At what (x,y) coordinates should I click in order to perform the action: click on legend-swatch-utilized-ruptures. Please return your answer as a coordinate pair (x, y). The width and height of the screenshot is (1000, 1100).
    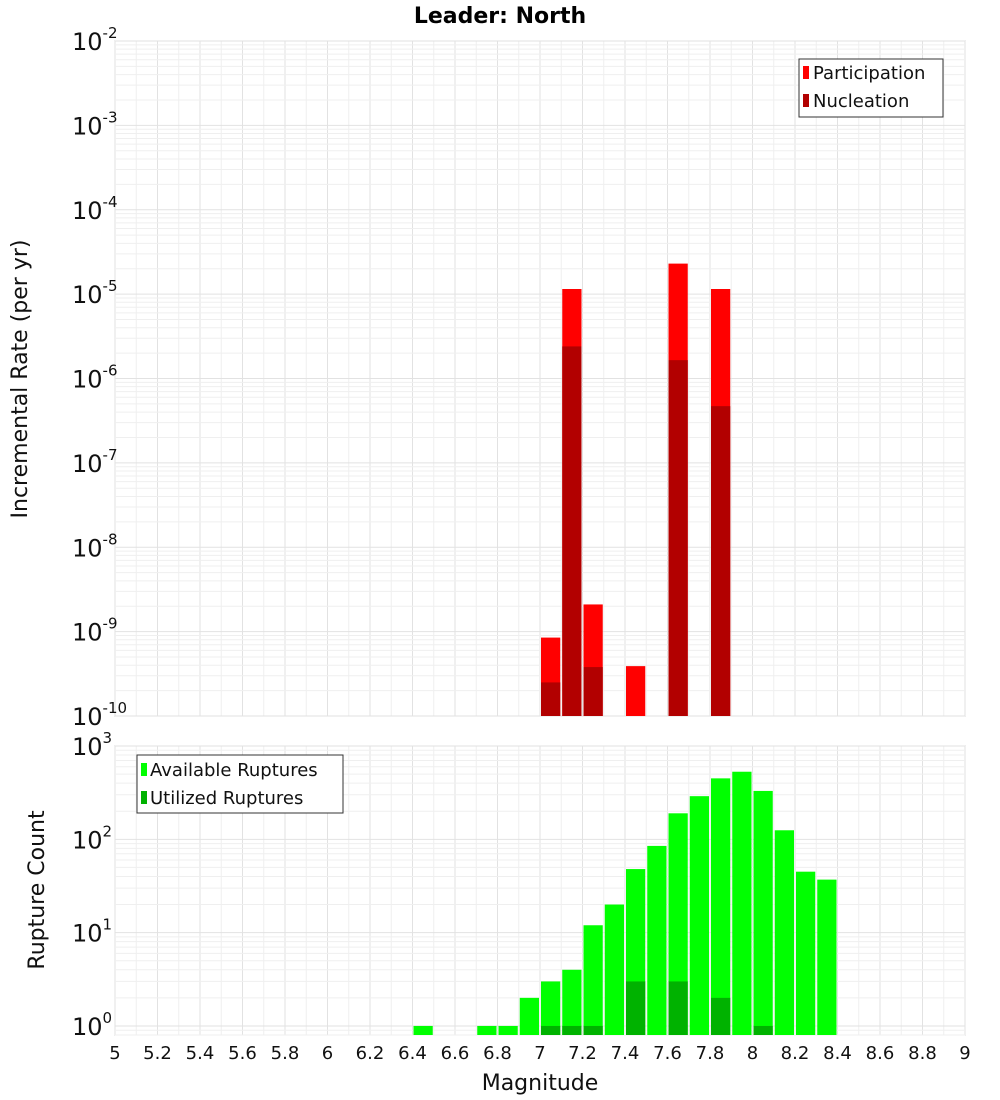
    Looking at the image, I should click on (144, 797).